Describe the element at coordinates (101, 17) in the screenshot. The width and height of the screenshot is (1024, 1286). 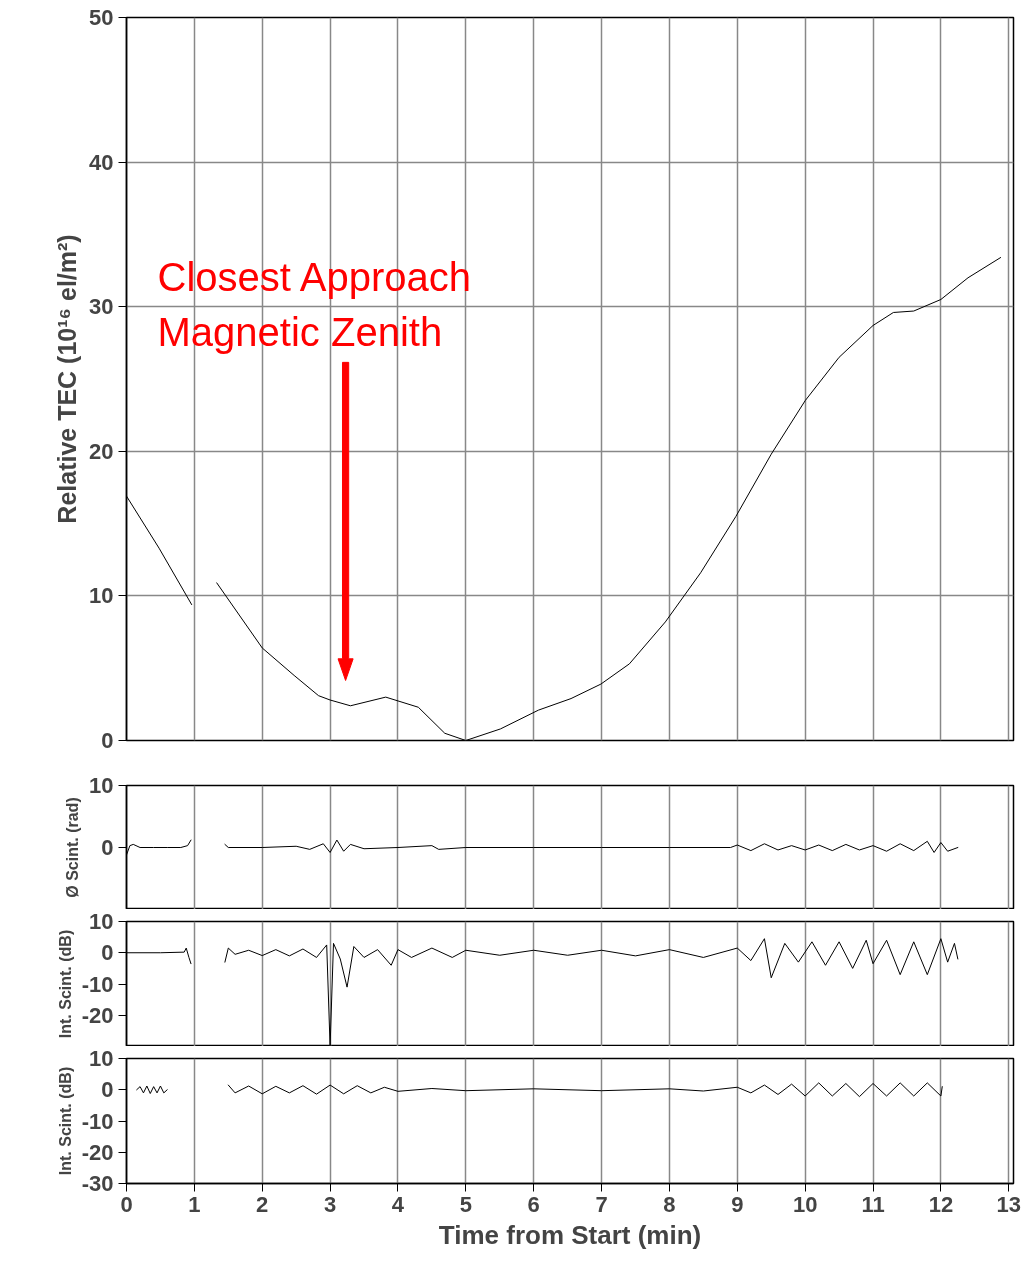
I see `y-tick-label: 50` at that location.